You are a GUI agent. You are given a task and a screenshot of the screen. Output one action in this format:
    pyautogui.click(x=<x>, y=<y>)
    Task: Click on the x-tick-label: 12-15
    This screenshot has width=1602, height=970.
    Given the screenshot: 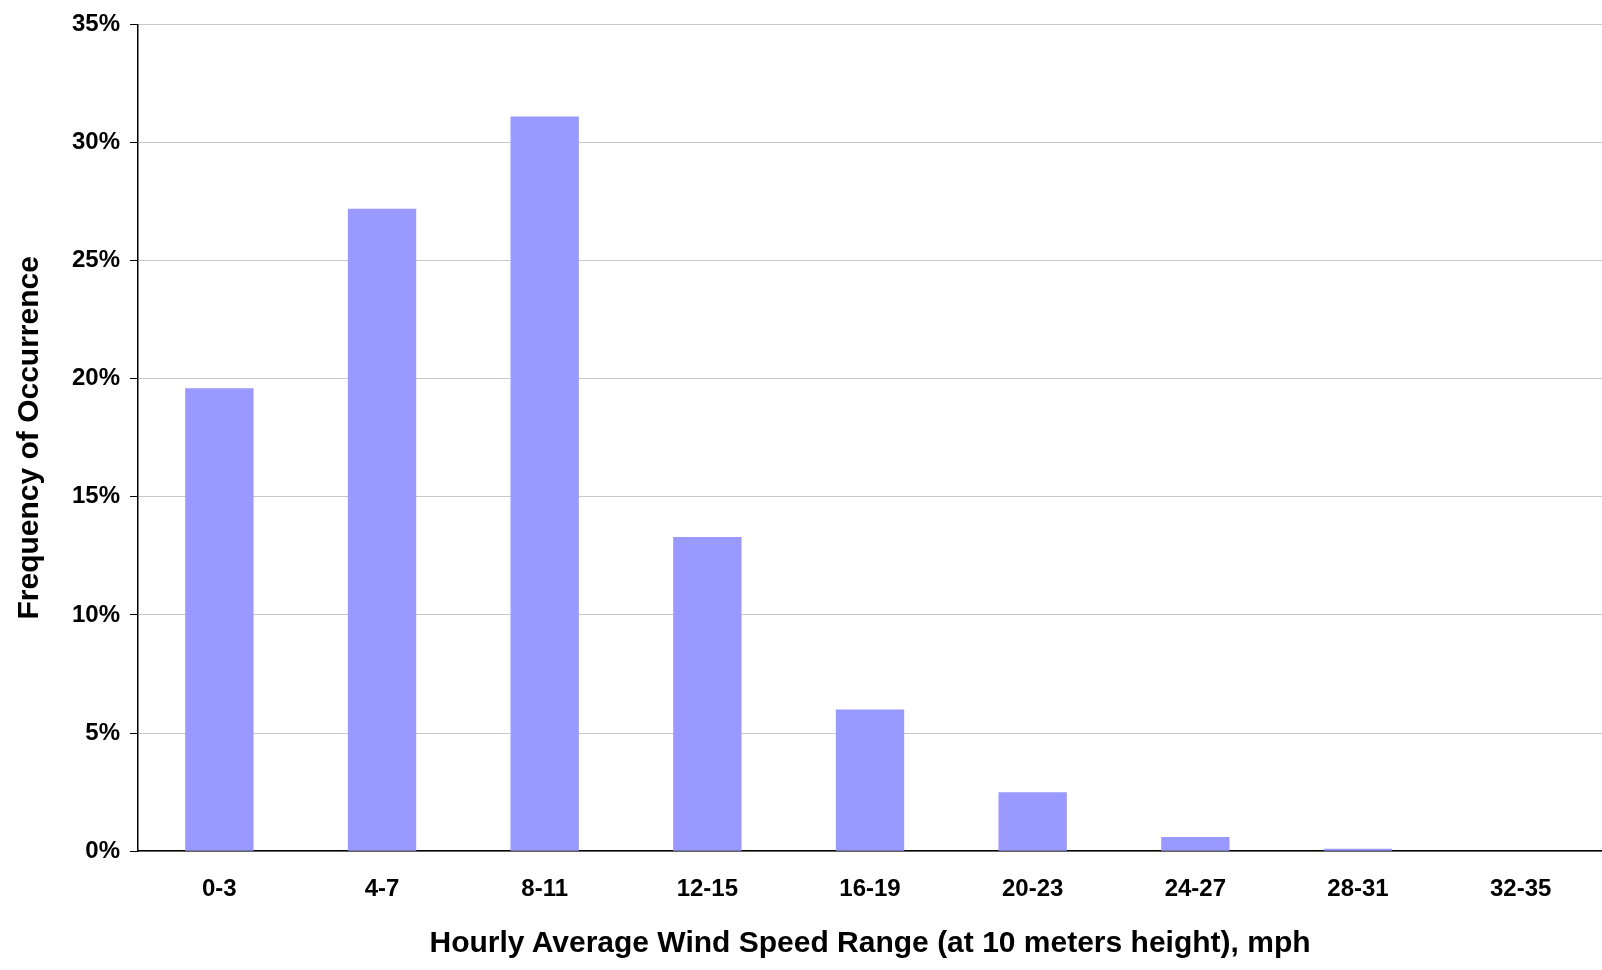 What is the action you would take?
    pyautogui.click(x=707, y=888)
    